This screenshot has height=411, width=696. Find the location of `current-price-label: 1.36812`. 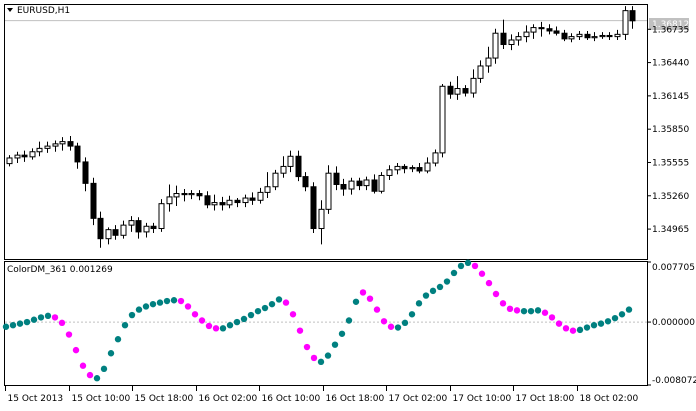

current-price-label: 1.36812 is located at coordinates (670, 25).